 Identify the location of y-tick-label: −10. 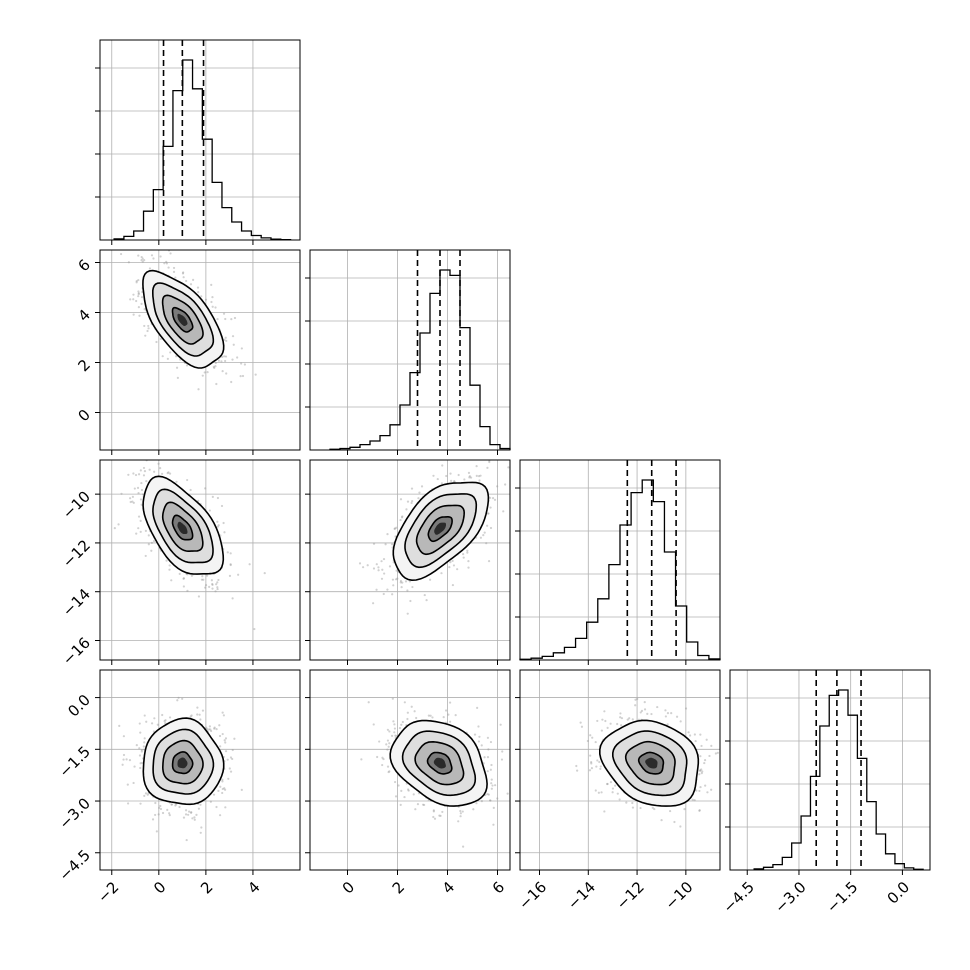
(76, 504).